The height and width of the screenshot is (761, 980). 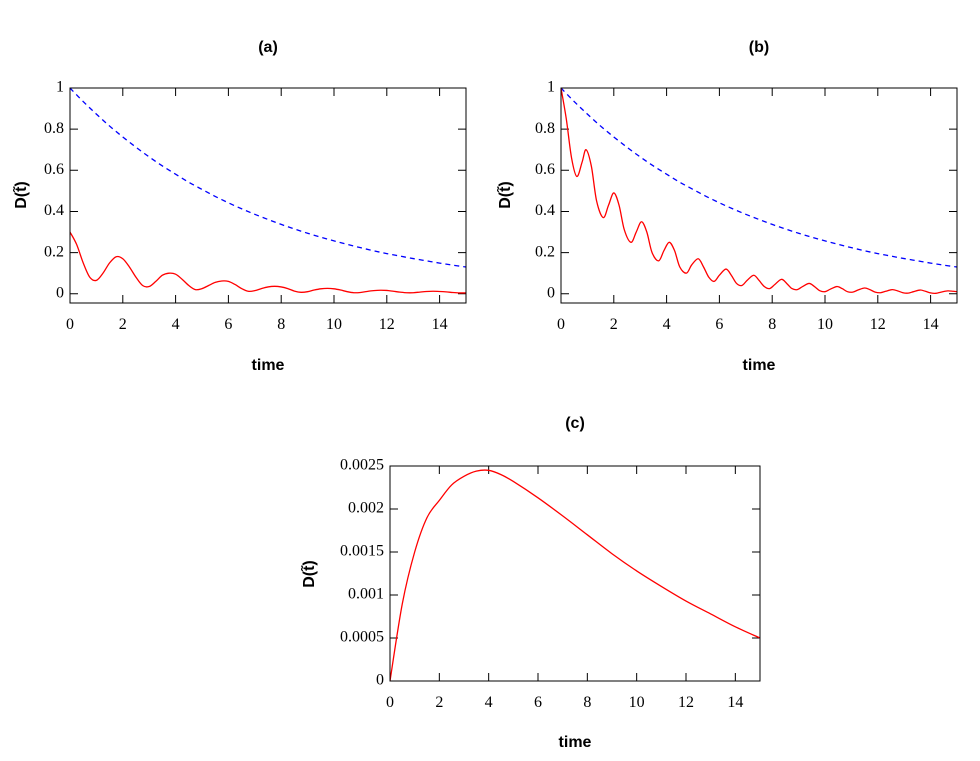 What do you see at coordinates (759, 47) in the screenshot?
I see `chart-title: (b)` at bounding box center [759, 47].